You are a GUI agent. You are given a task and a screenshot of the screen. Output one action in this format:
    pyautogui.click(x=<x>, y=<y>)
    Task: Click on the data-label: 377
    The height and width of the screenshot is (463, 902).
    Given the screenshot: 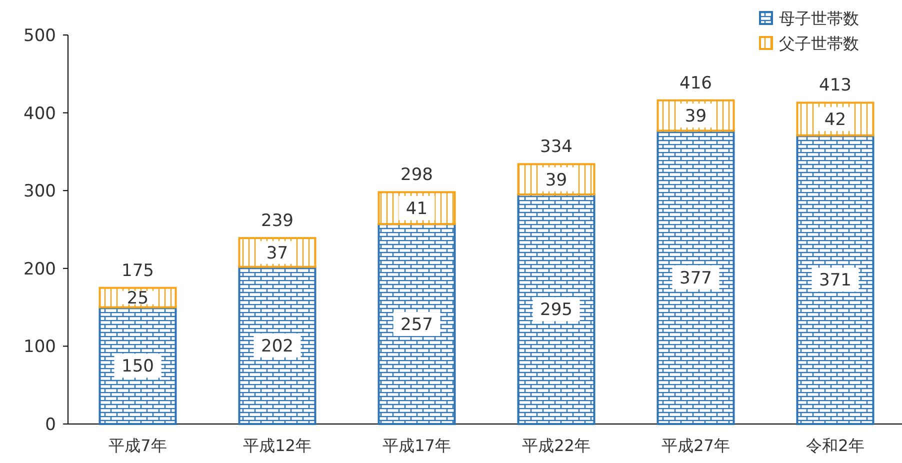 What is the action you would take?
    pyautogui.click(x=696, y=278)
    